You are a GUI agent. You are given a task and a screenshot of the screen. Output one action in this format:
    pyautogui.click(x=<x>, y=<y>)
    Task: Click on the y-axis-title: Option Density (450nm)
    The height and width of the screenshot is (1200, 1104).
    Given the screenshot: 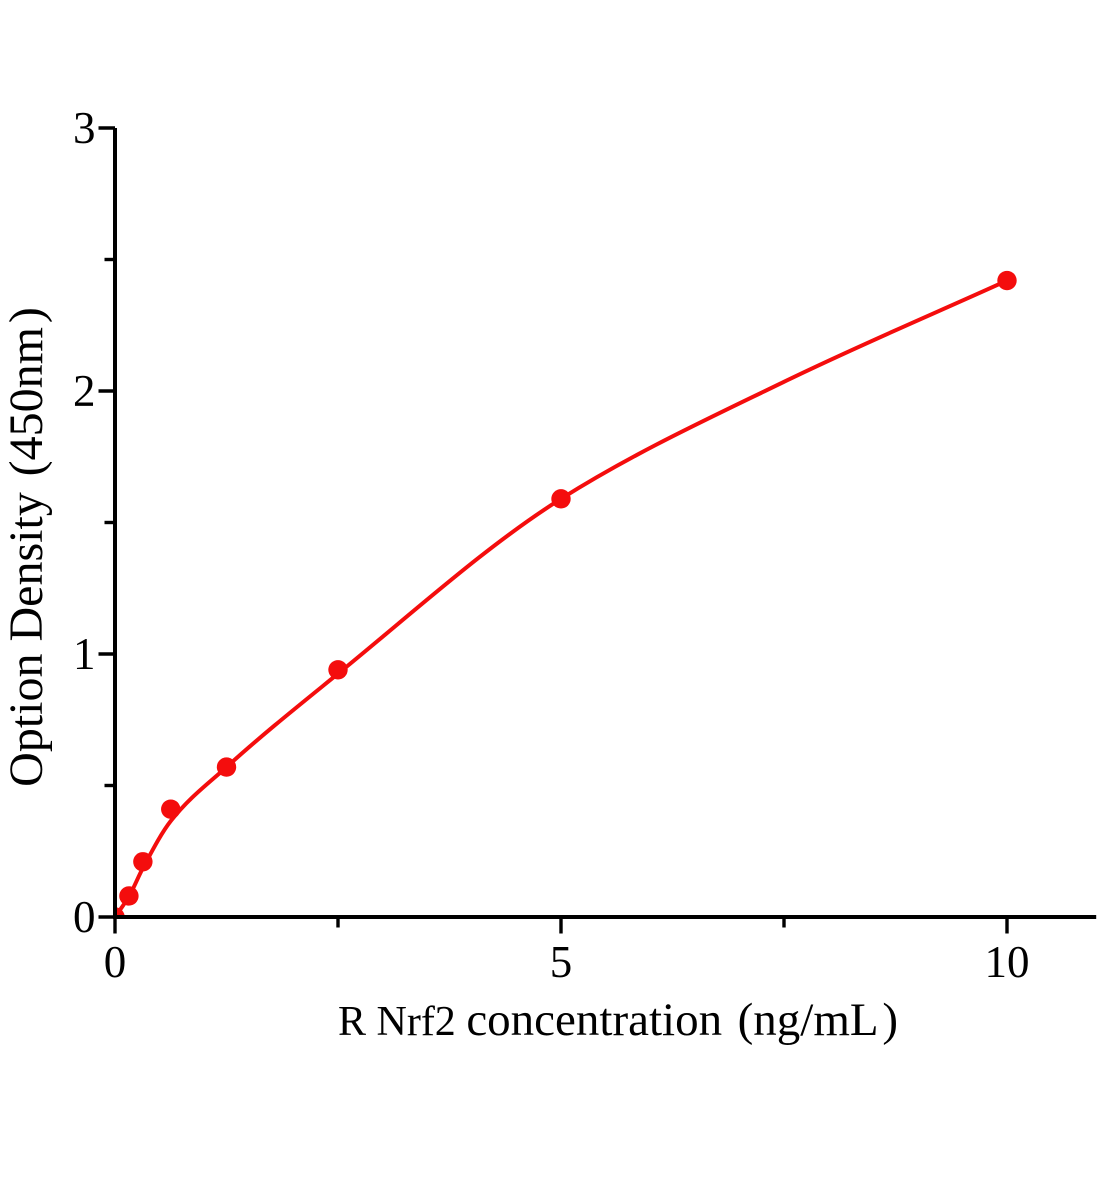 What is the action you would take?
    pyautogui.click(x=26, y=547)
    